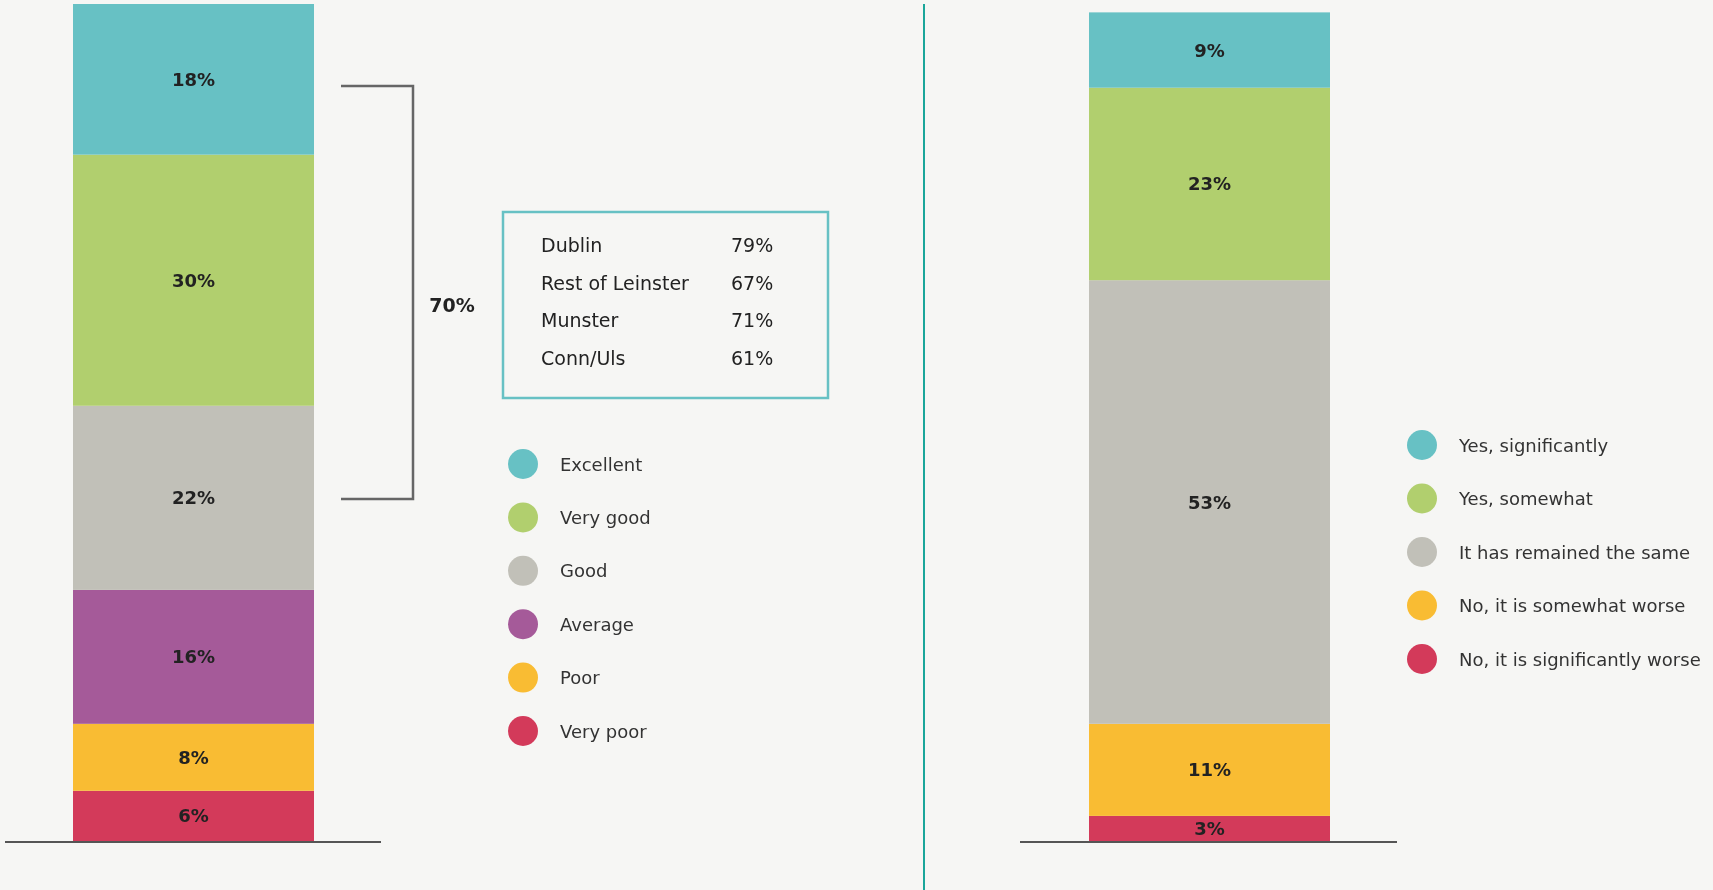  I want to click on text: Dublin, so click(572, 245).